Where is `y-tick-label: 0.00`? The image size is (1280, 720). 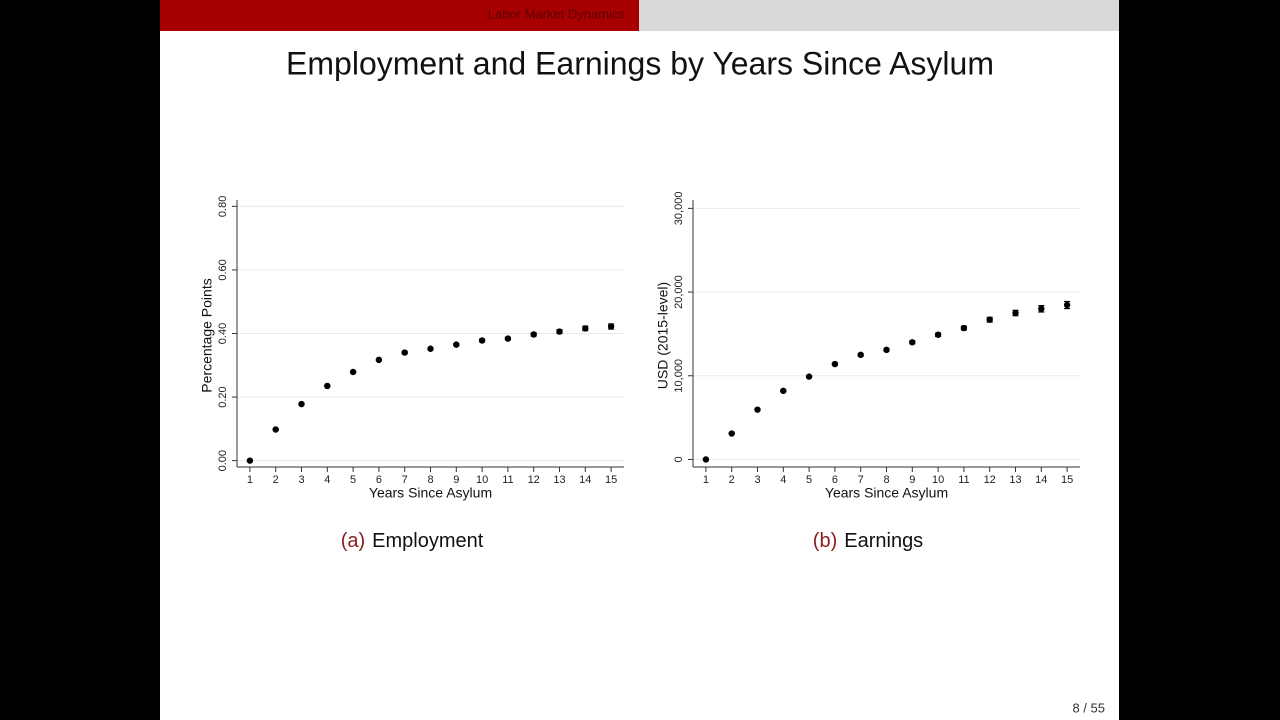
y-tick-label: 0.00 is located at coordinates (223, 460).